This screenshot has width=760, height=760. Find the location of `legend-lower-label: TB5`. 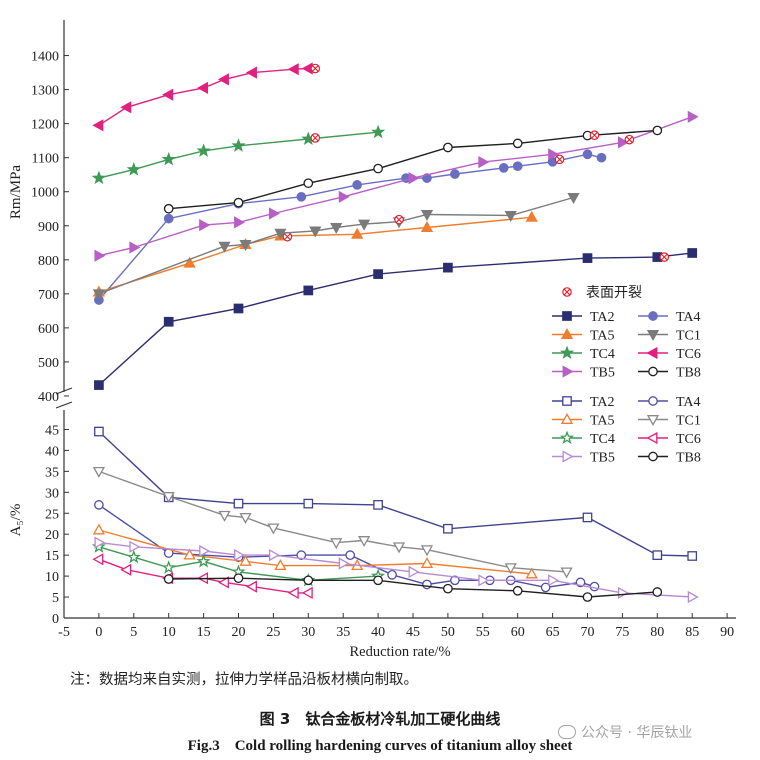

legend-lower-label: TB5 is located at coordinates (602, 458).